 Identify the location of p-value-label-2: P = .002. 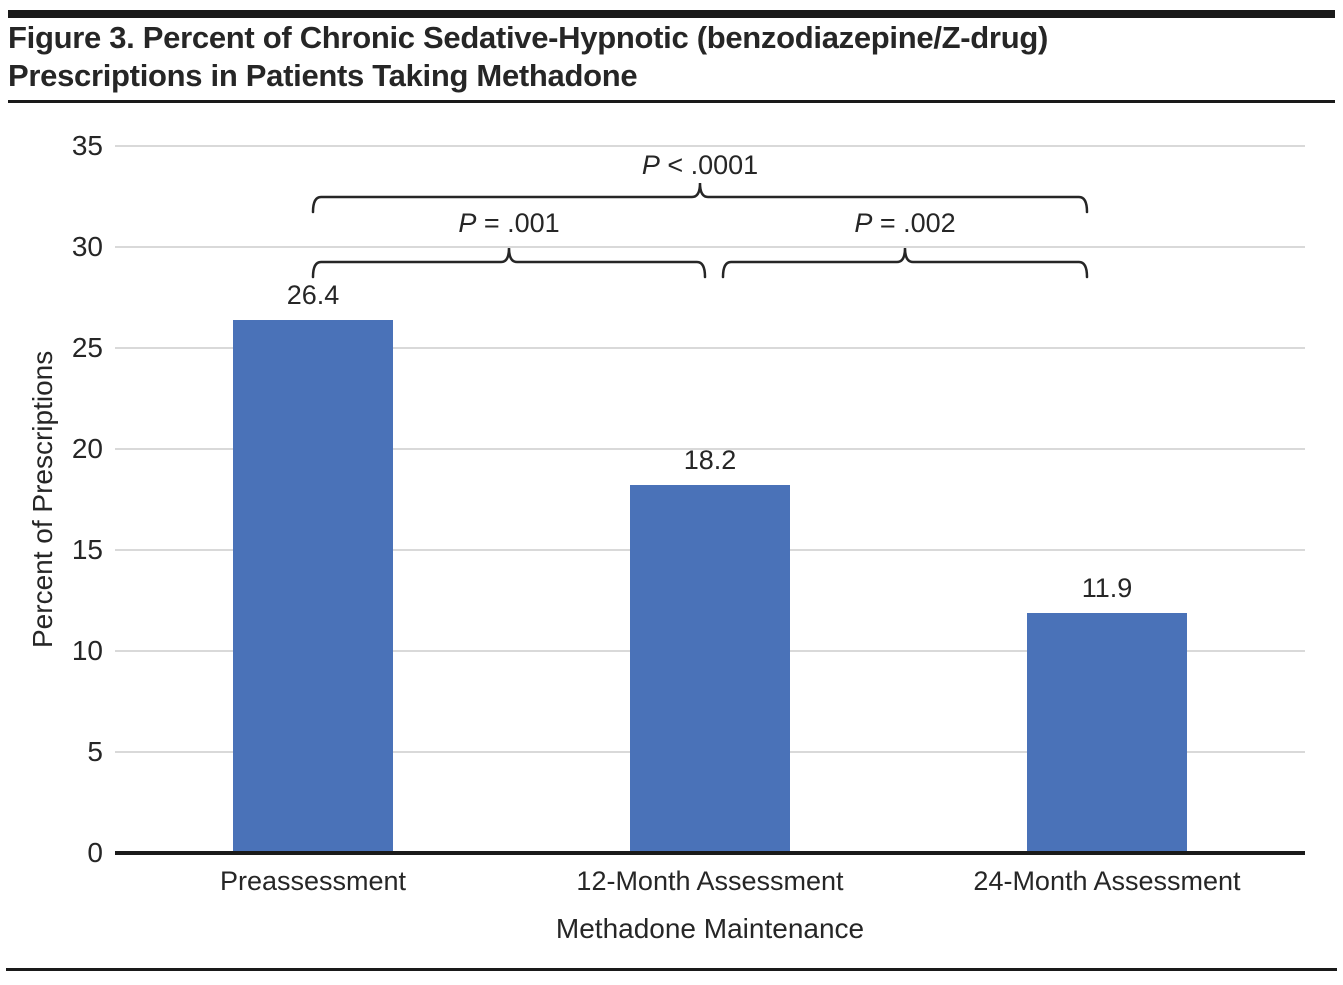
(905, 223).